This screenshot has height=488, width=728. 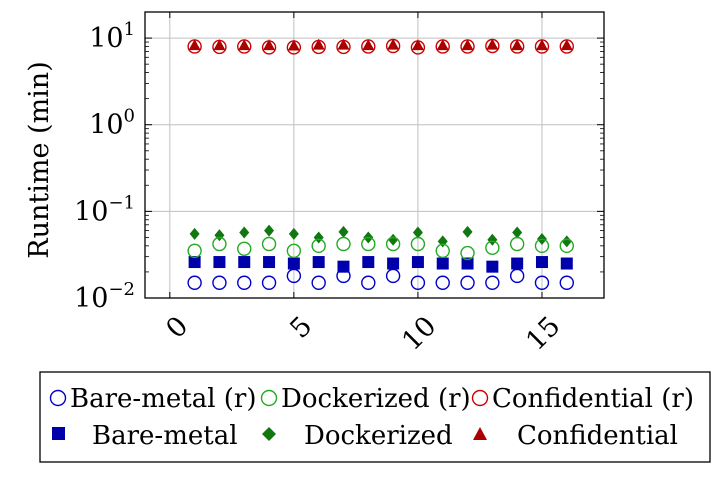 I want to click on y-tick-label-exponent: −1, so click(x=121, y=202).